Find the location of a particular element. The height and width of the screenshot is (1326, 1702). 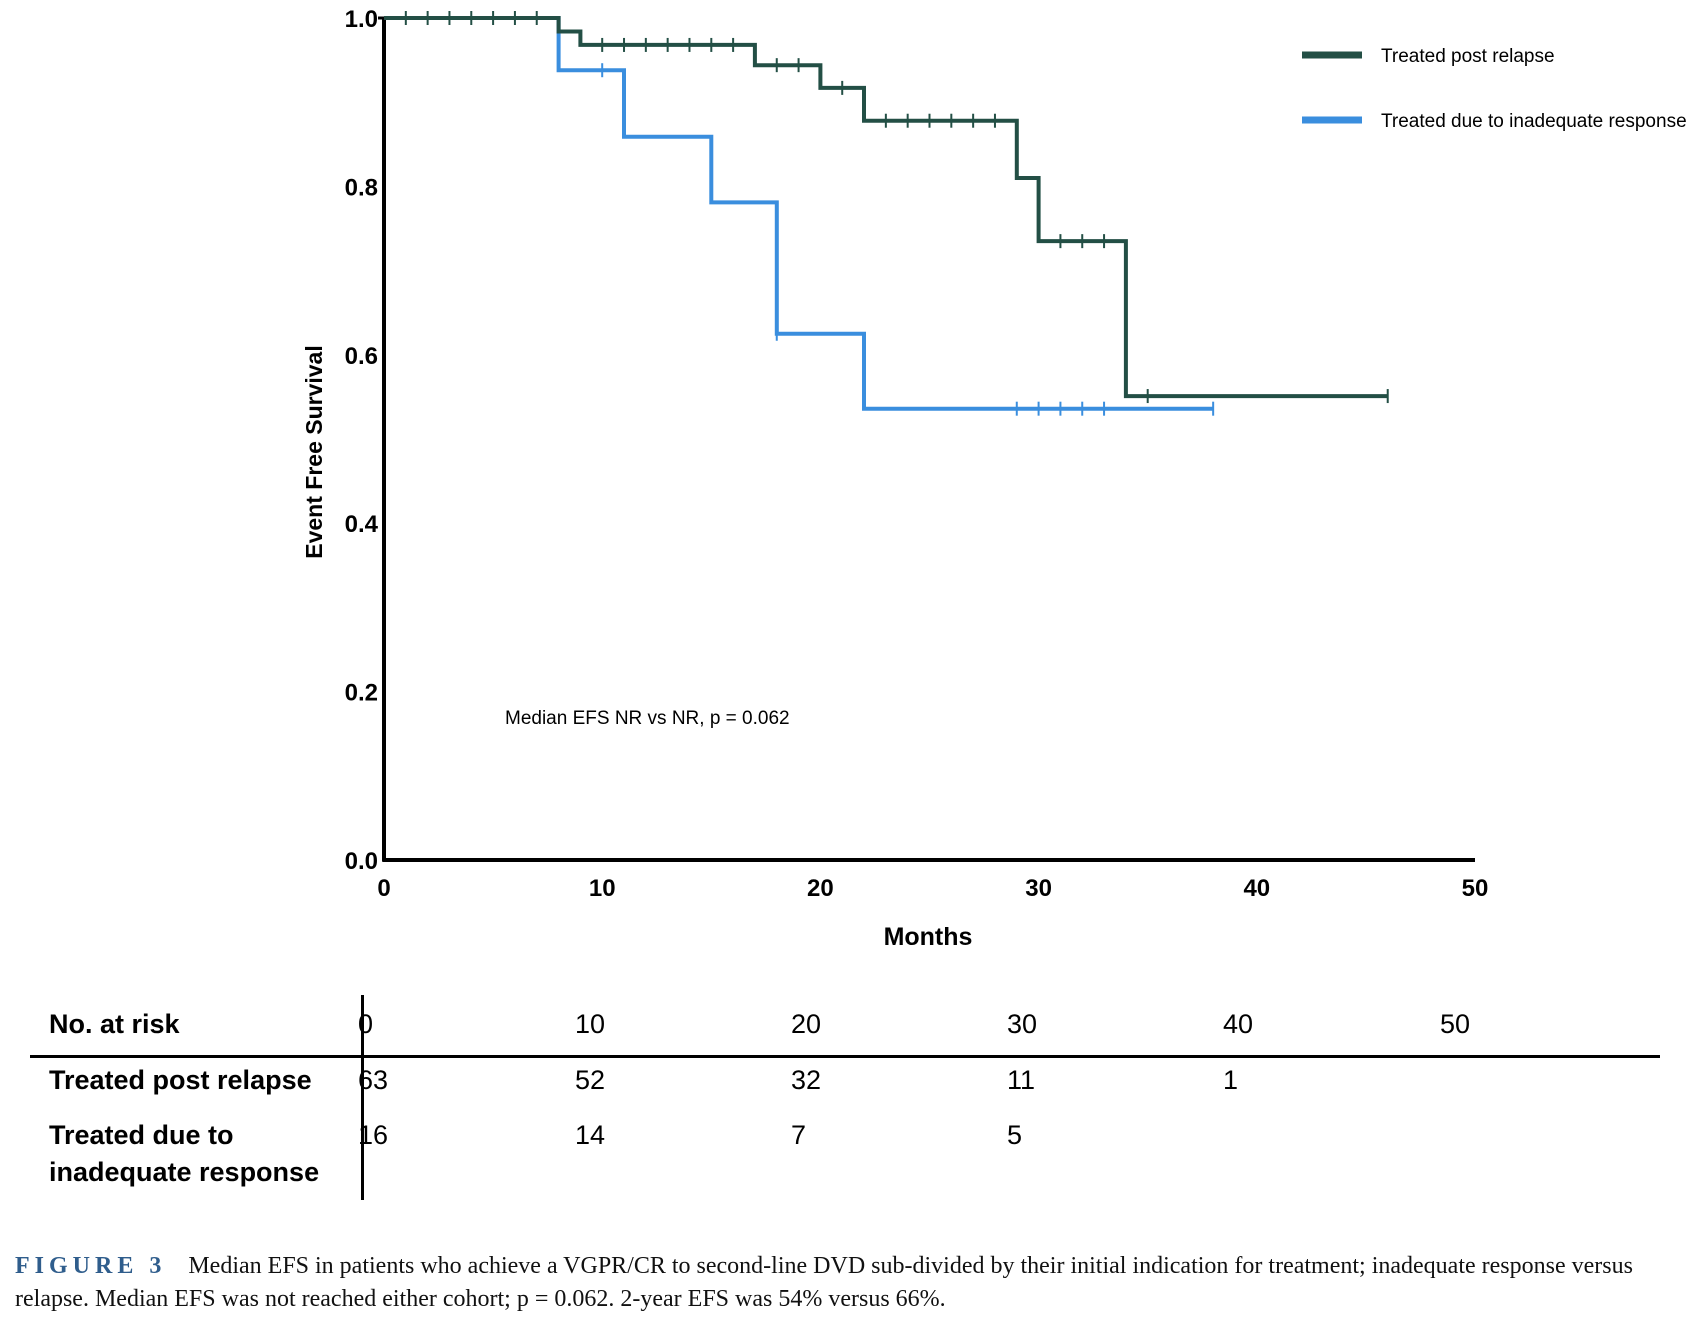

risk-table-time-point: 10 is located at coordinates (590, 1024).